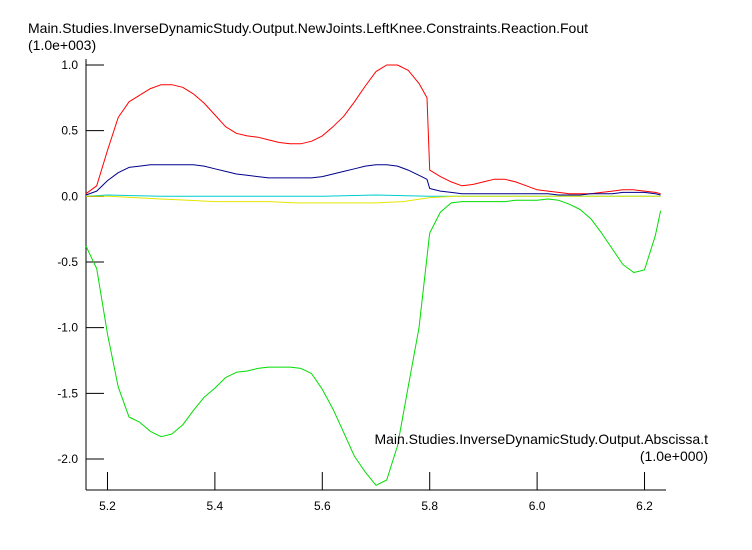 The image size is (752, 550). I want to click on x-tick-label: 6.2, so click(644, 506).